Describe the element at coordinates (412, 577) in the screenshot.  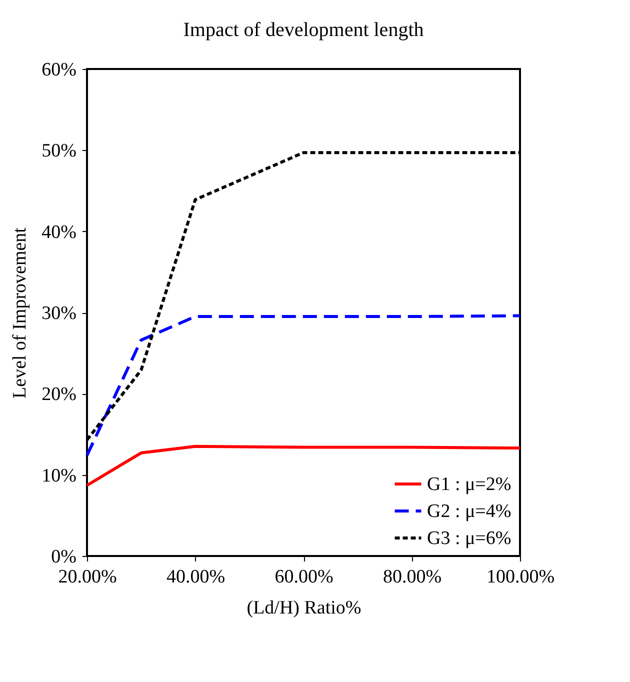
I see `x-tick-label: 80.00%` at that location.